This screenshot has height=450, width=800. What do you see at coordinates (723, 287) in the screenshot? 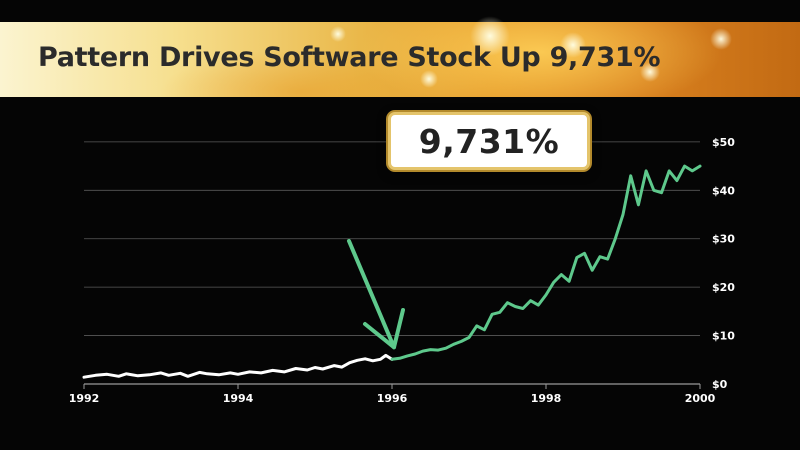
I see `y-tick-label: $20` at bounding box center [723, 287].